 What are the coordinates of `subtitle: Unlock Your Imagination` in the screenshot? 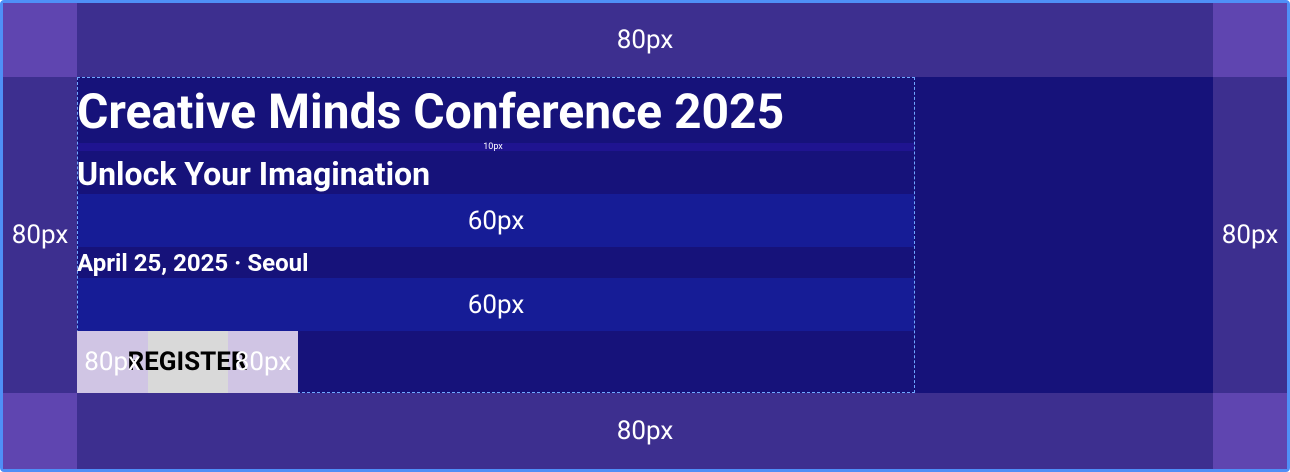 It's located at (254, 174).